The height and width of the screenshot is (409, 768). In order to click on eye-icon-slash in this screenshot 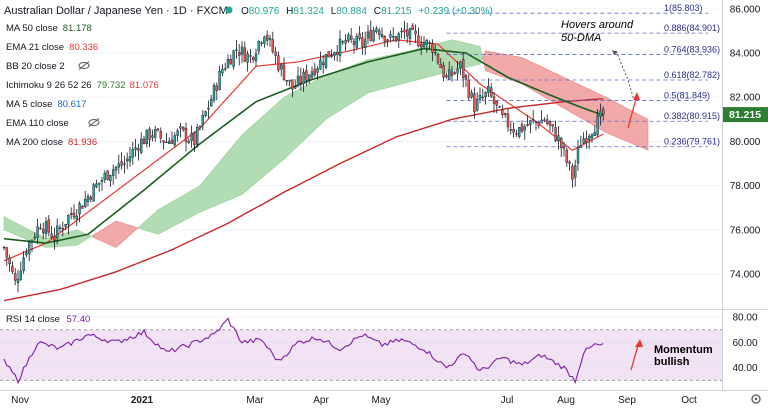, I will do `click(84, 65)`.